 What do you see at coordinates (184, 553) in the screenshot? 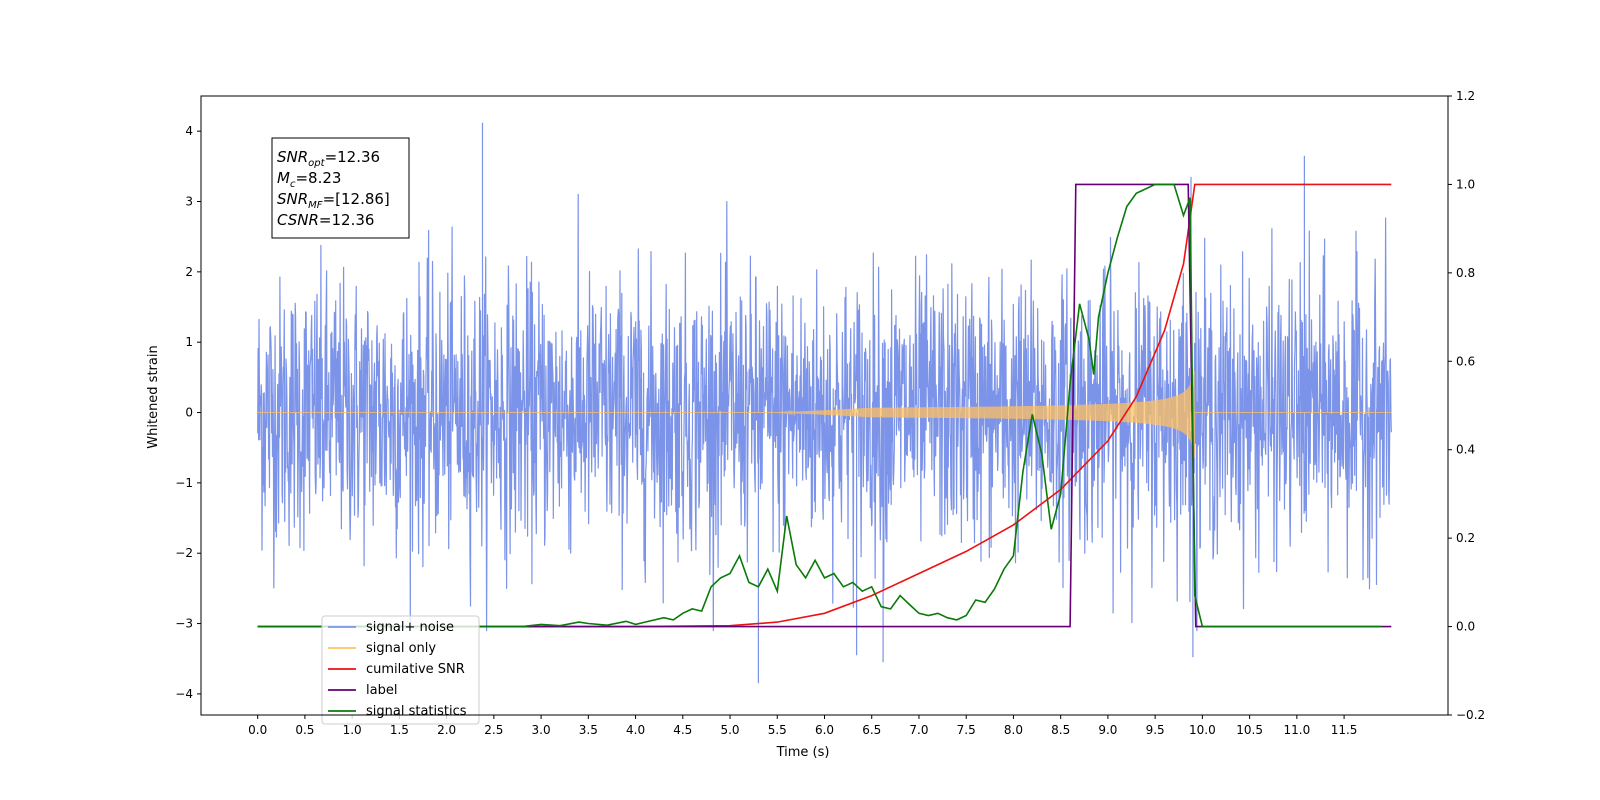
I see `y-tick-label: −2` at bounding box center [184, 553].